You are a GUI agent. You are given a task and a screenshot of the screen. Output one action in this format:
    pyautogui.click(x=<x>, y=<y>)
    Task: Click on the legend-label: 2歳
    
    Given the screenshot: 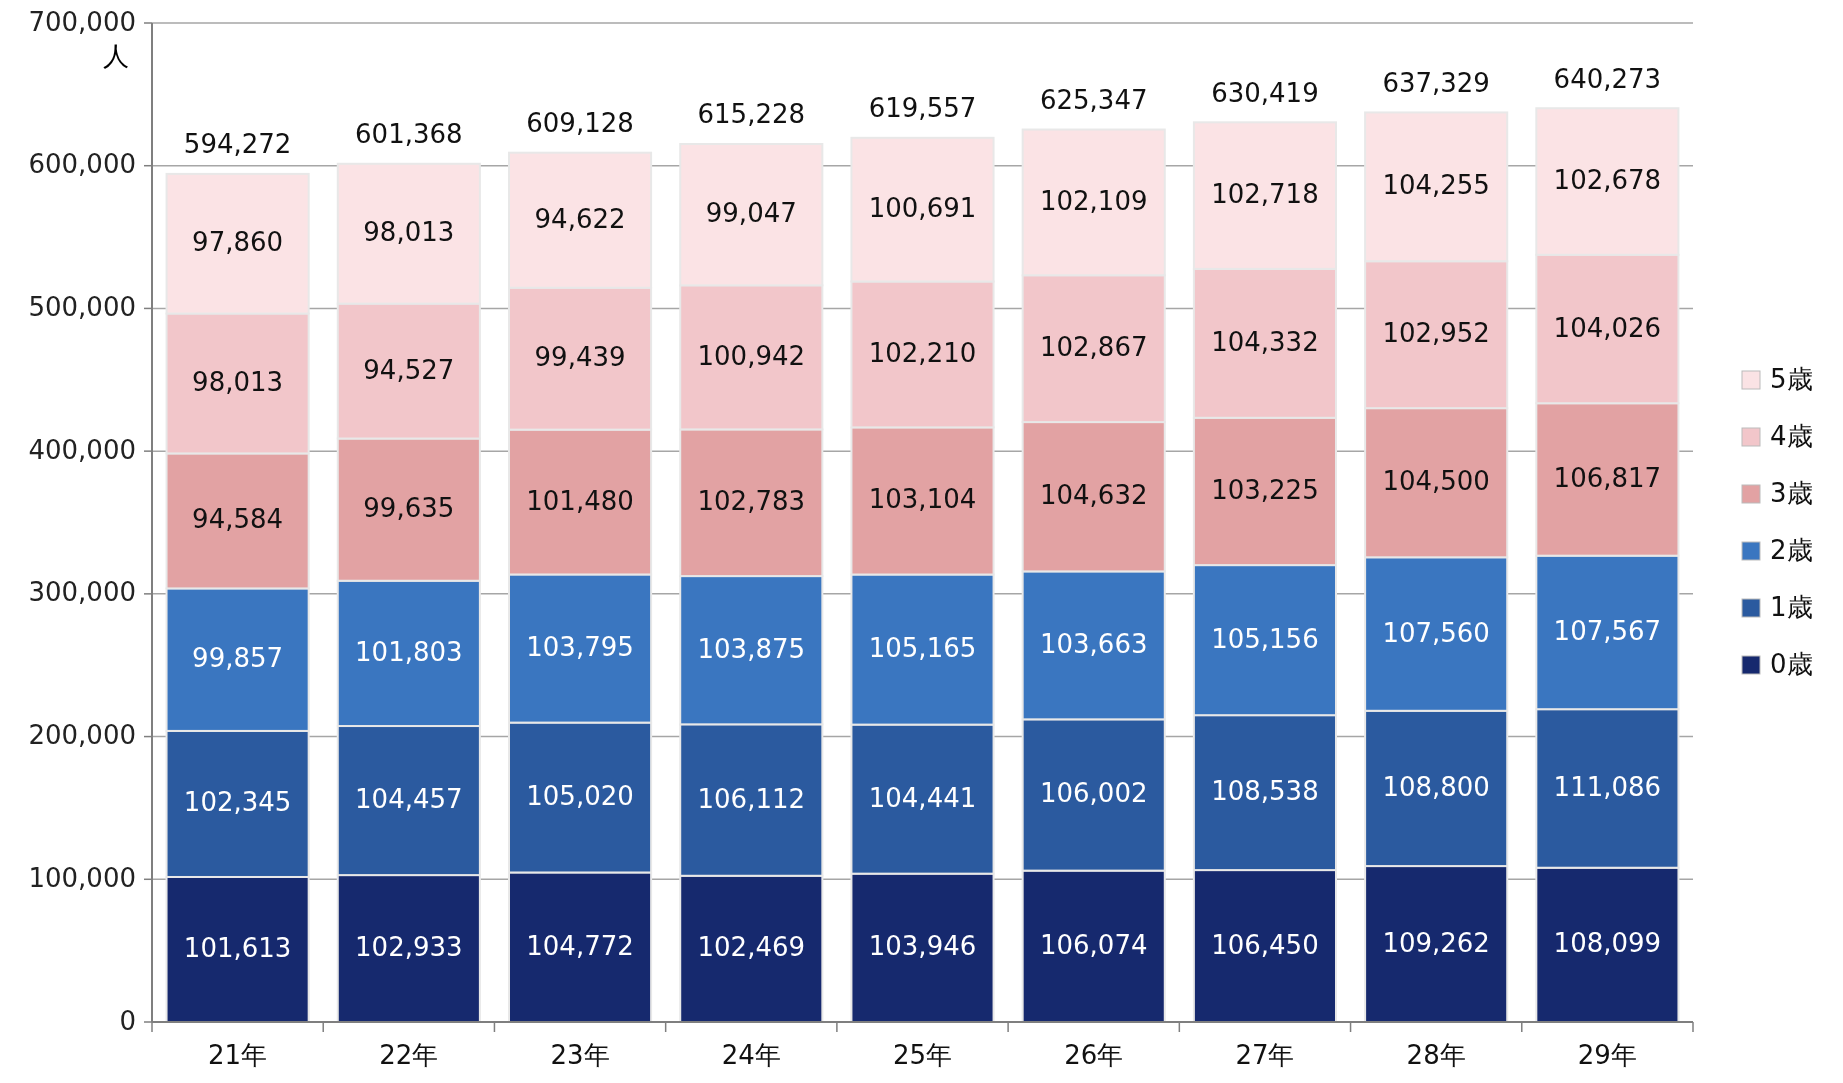 What is the action you would take?
    pyautogui.click(x=1791, y=549)
    